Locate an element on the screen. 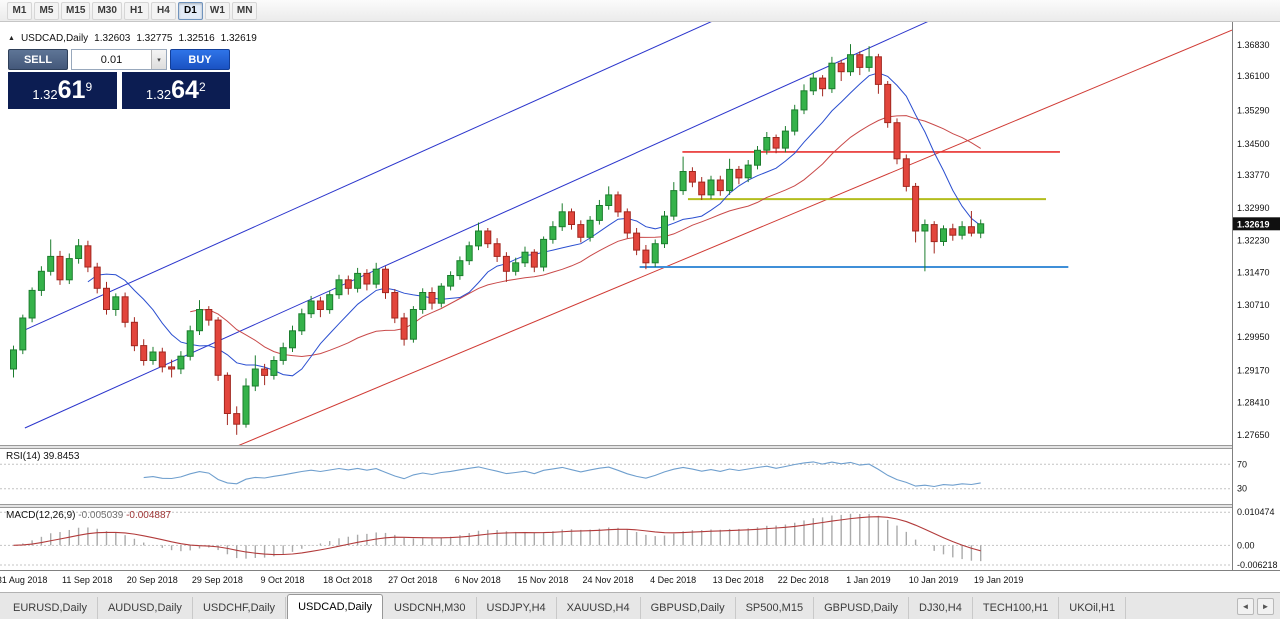 The height and width of the screenshot is (619, 1280). timeframe-button-D1: D1 is located at coordinates (190, 10).